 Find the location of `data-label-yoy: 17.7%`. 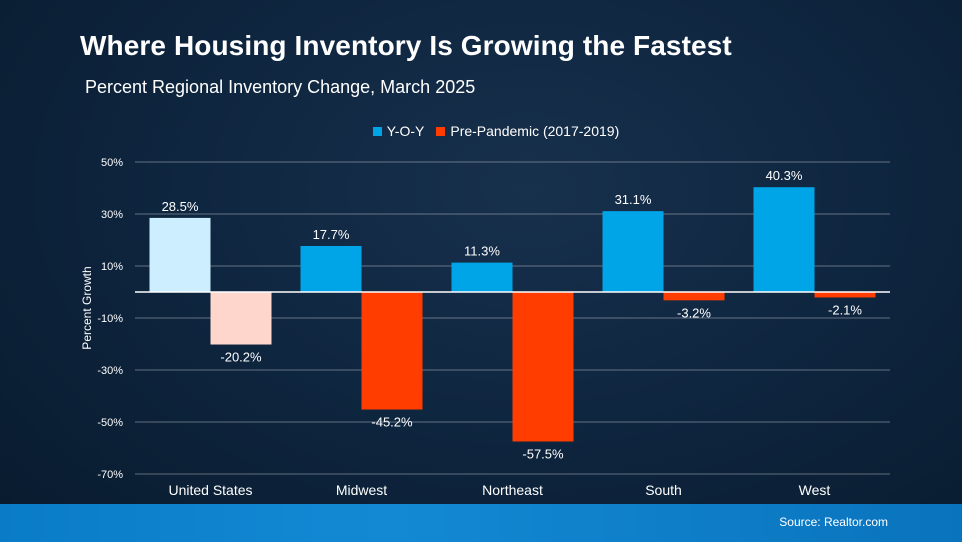

data-label-yoy: 17.7% is located at coordinates (331, 234).